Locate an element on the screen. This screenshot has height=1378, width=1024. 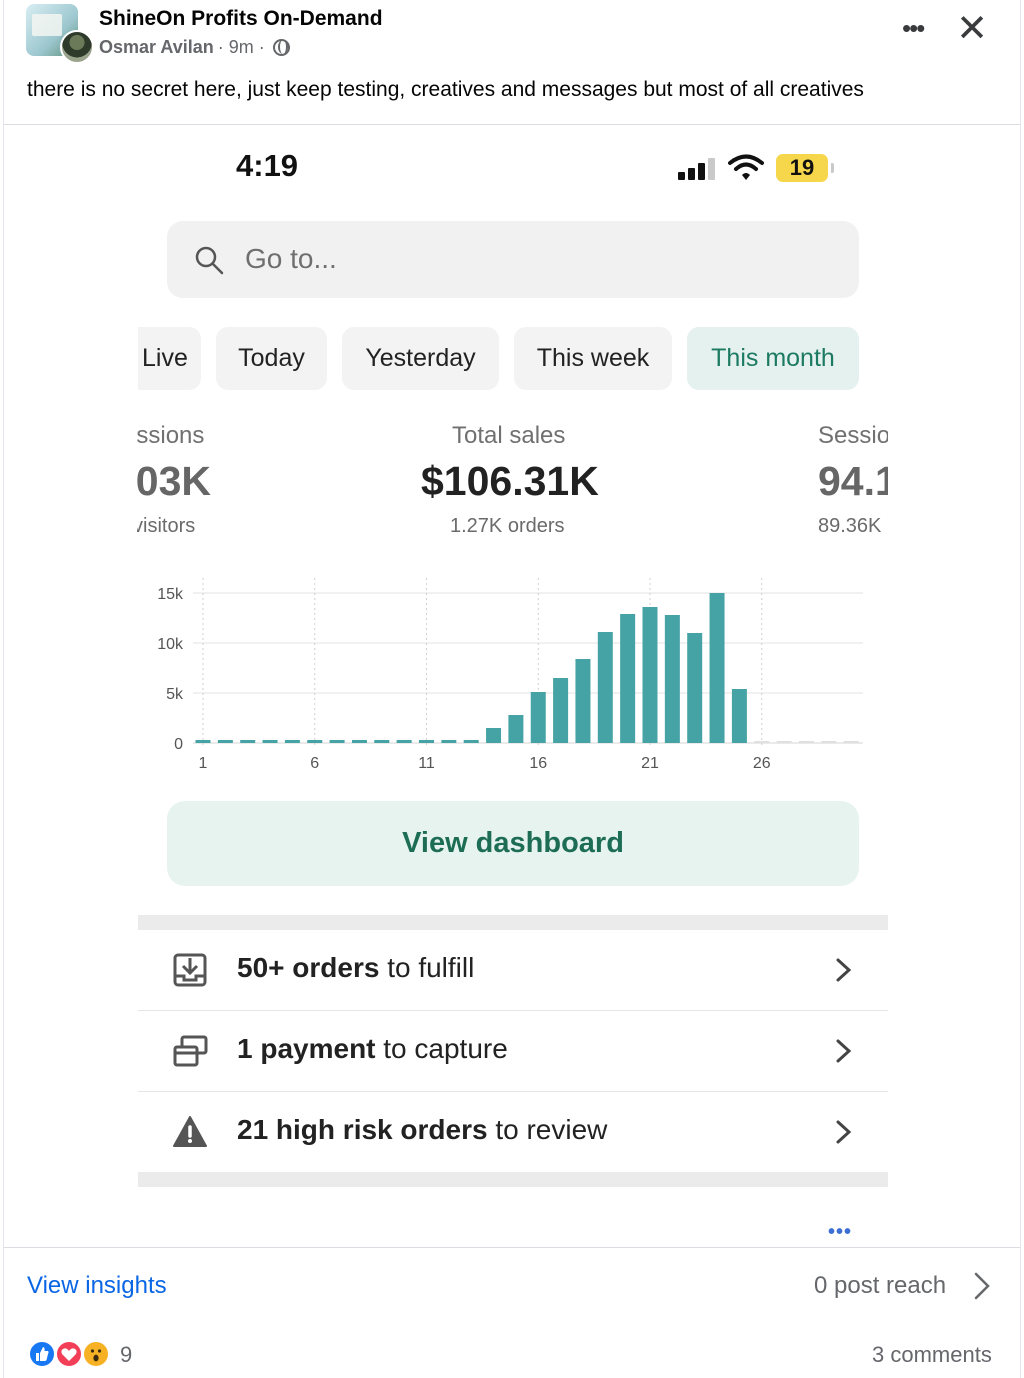
stat-center-value: $106.31K is located at coordinates (510, 481).